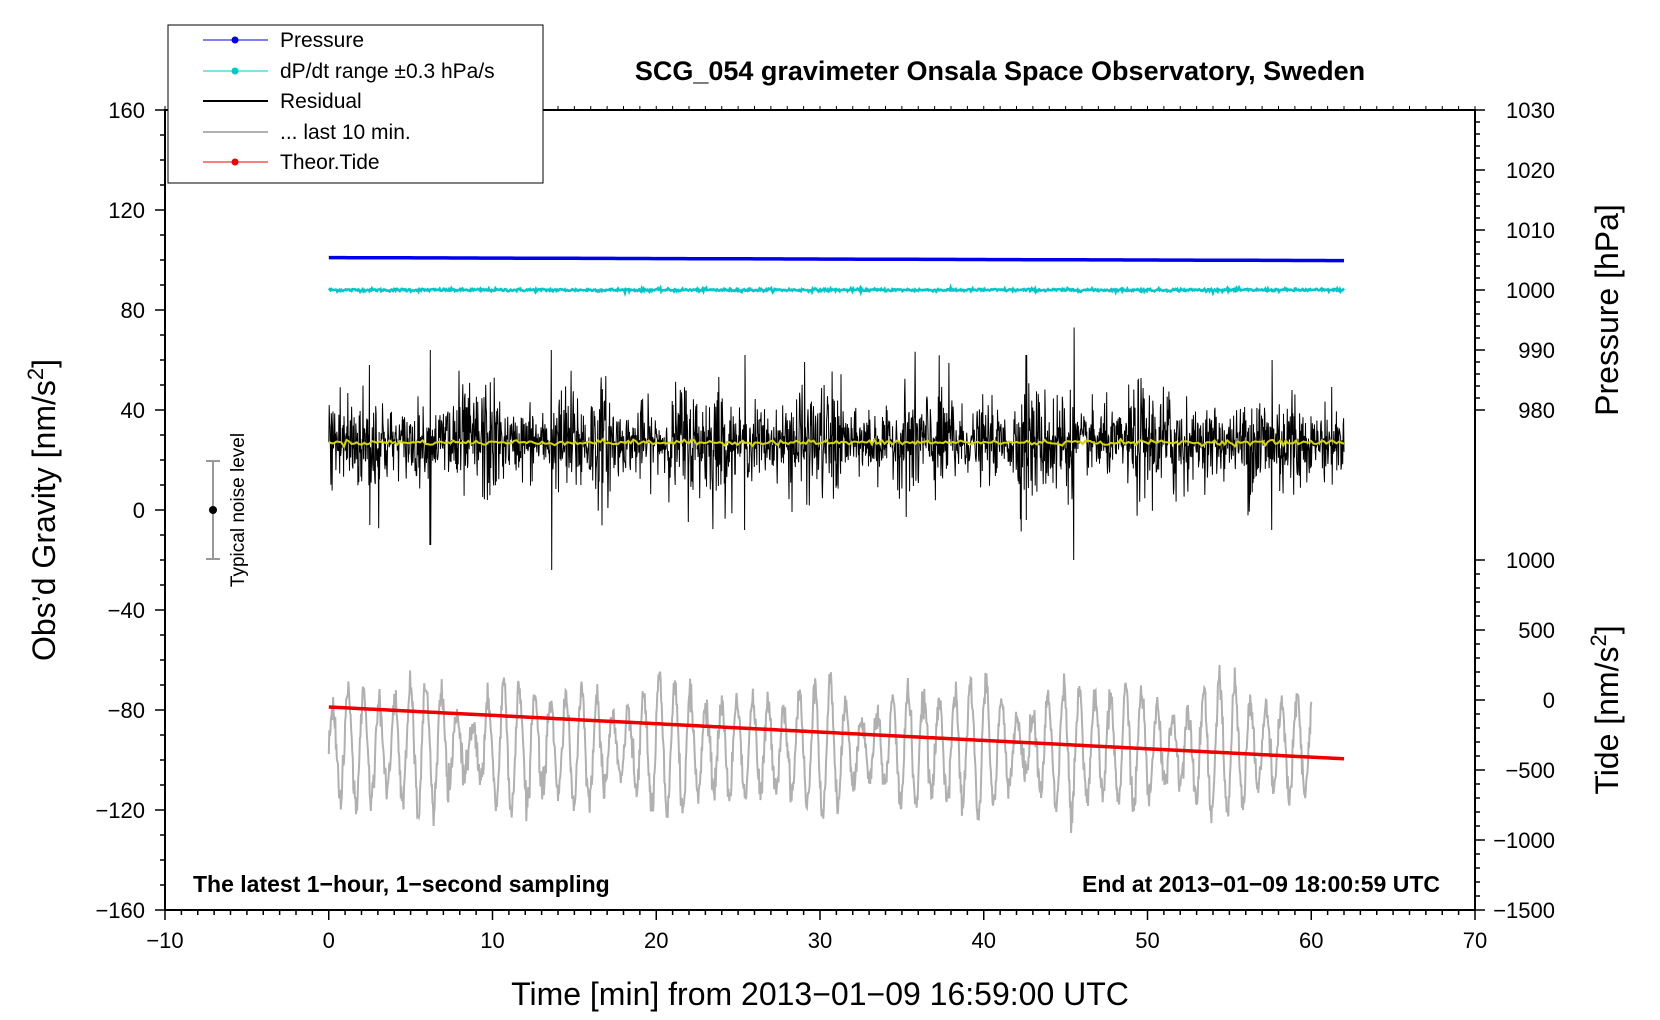 Image resolution: width=1660 pixels, height=1020 pixels. I want to click on x-tick-label: 0, so click(329, 940).